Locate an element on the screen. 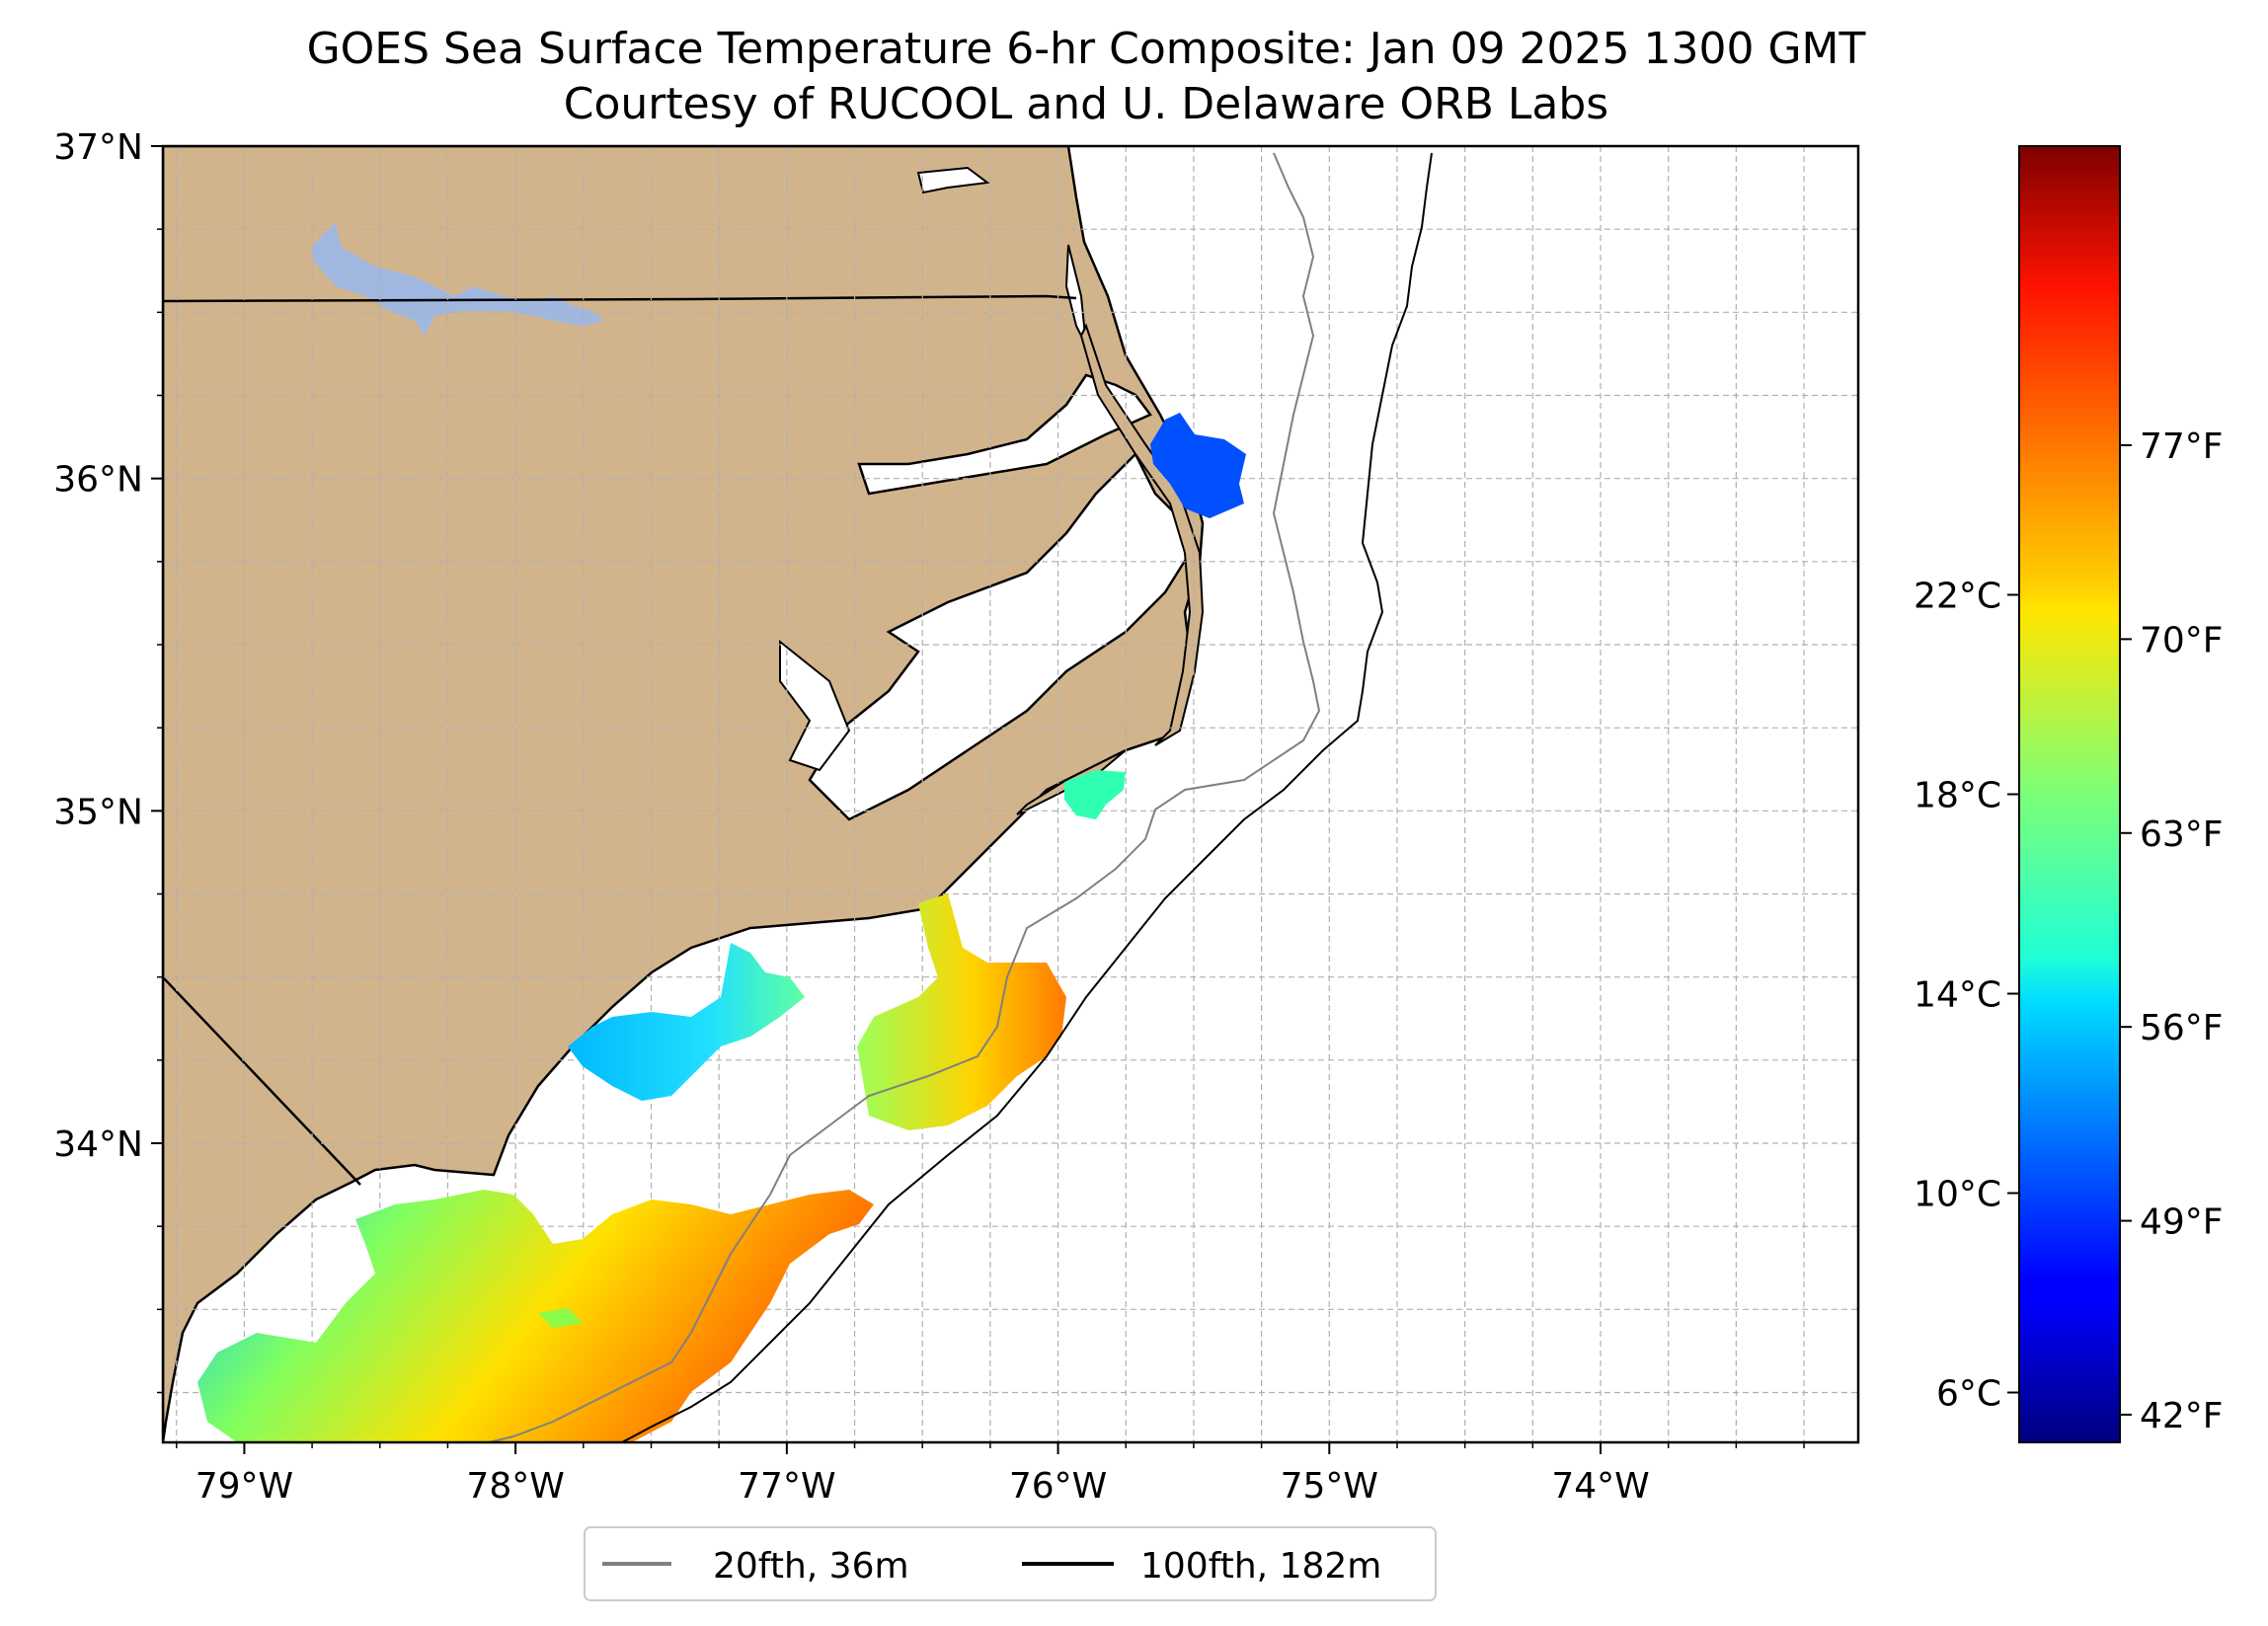 Image resolution: width=2268 pixels, height=1626 pixels. sst-patch-onslow-bay-west is located at coordinates (686, 1022).